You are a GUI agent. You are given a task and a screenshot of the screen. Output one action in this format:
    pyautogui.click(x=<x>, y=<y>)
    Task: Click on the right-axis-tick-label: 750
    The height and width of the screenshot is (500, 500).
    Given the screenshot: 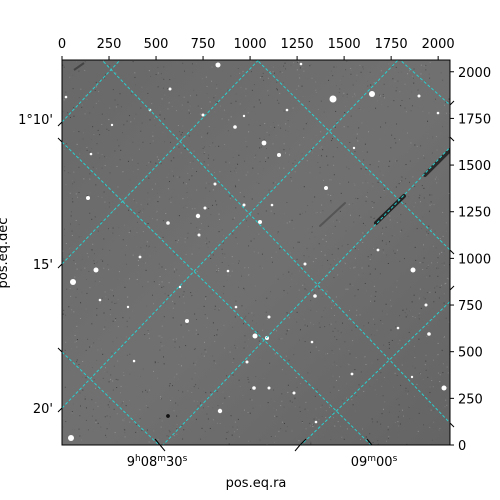 What is the action you would take?
    pyautogui.click(x=470, y=306)
    